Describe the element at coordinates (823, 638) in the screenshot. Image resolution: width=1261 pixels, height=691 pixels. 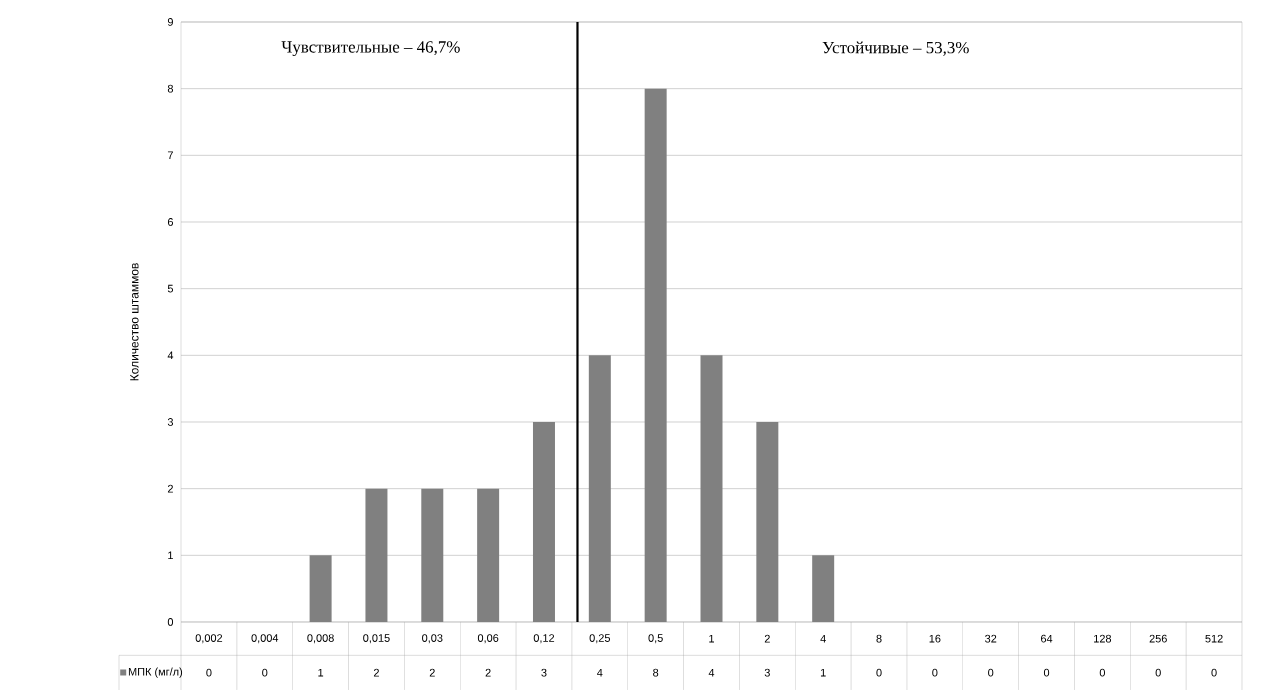
I see `x-tick-label: 4` at that location.